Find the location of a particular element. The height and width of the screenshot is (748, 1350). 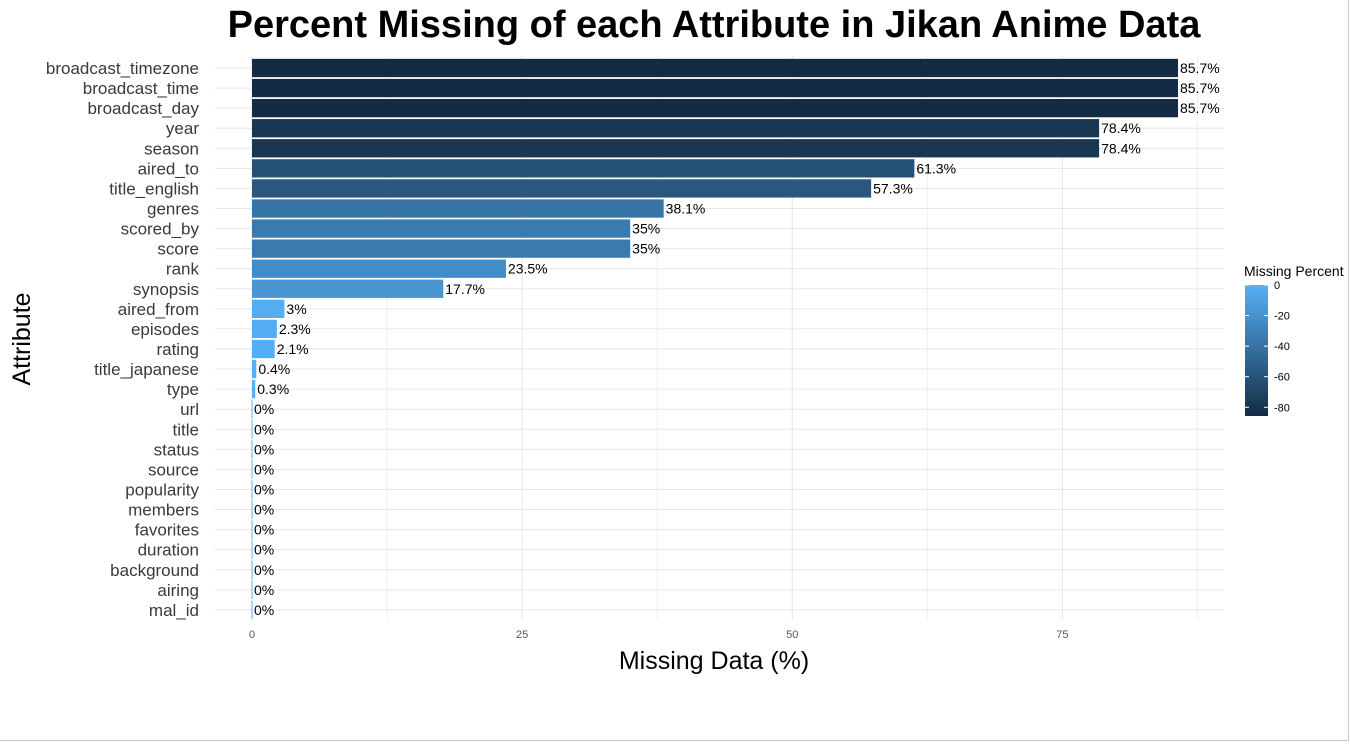

category-label: popularity is located at coordinates (162, 489).